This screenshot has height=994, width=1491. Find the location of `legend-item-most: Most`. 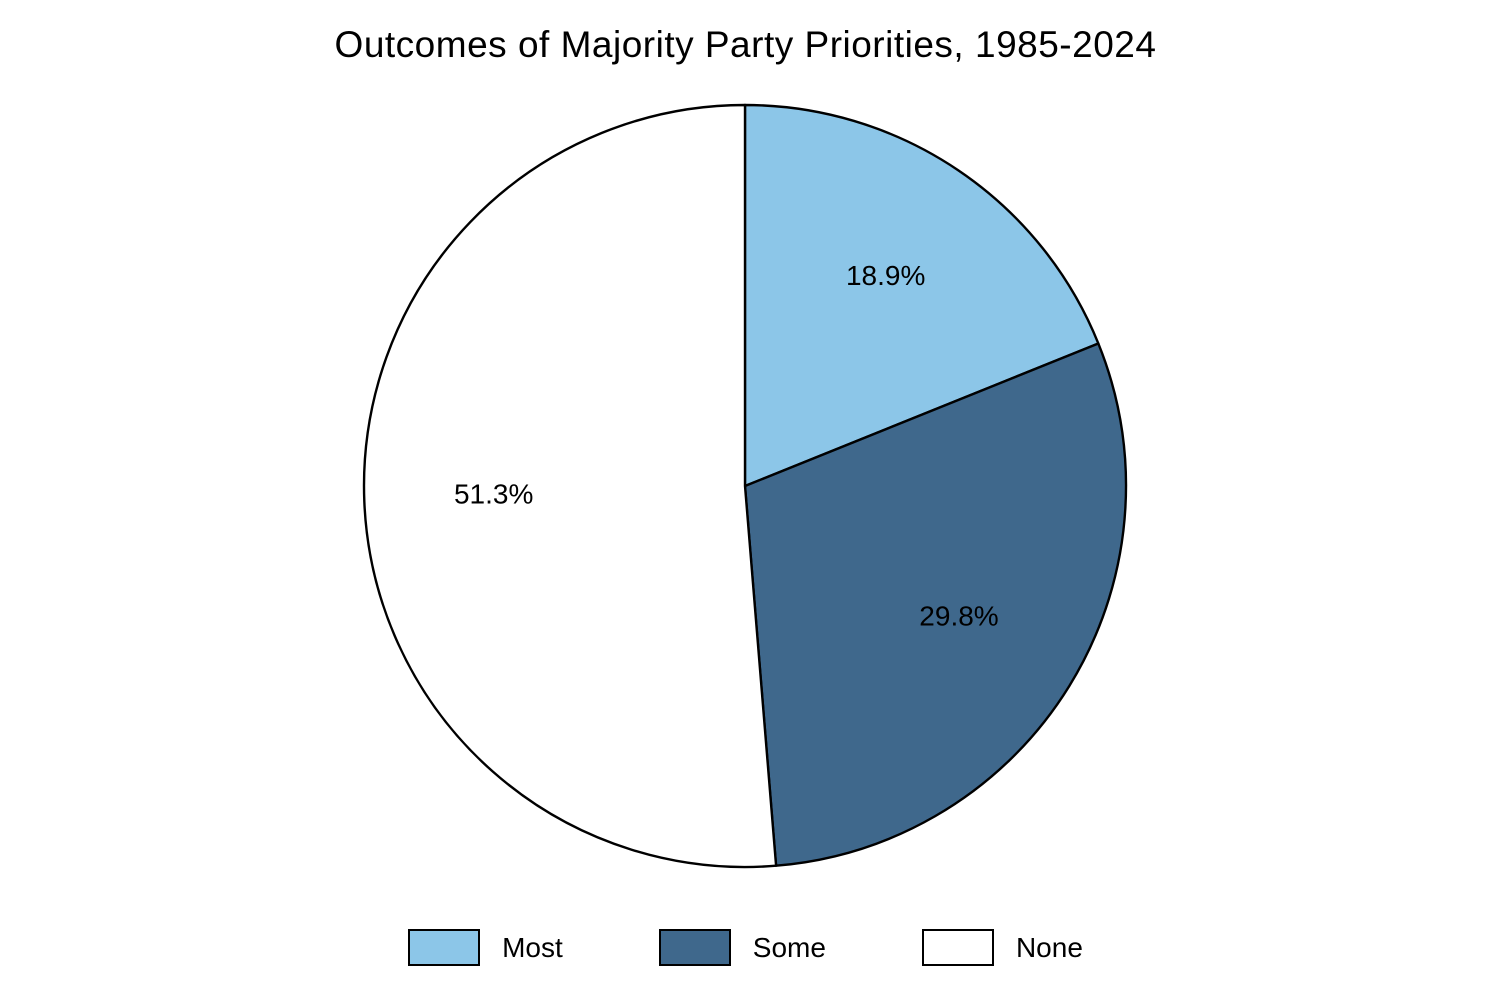

legend-item-most: Most is located at coordinates (485, 947).